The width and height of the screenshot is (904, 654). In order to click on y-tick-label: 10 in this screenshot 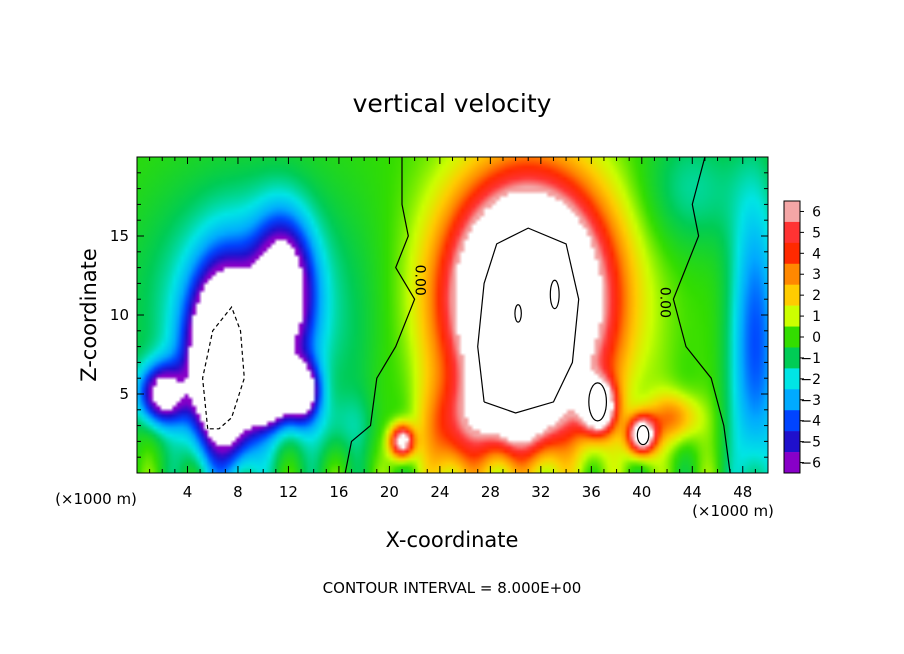, I will do `click(119, 315)`.